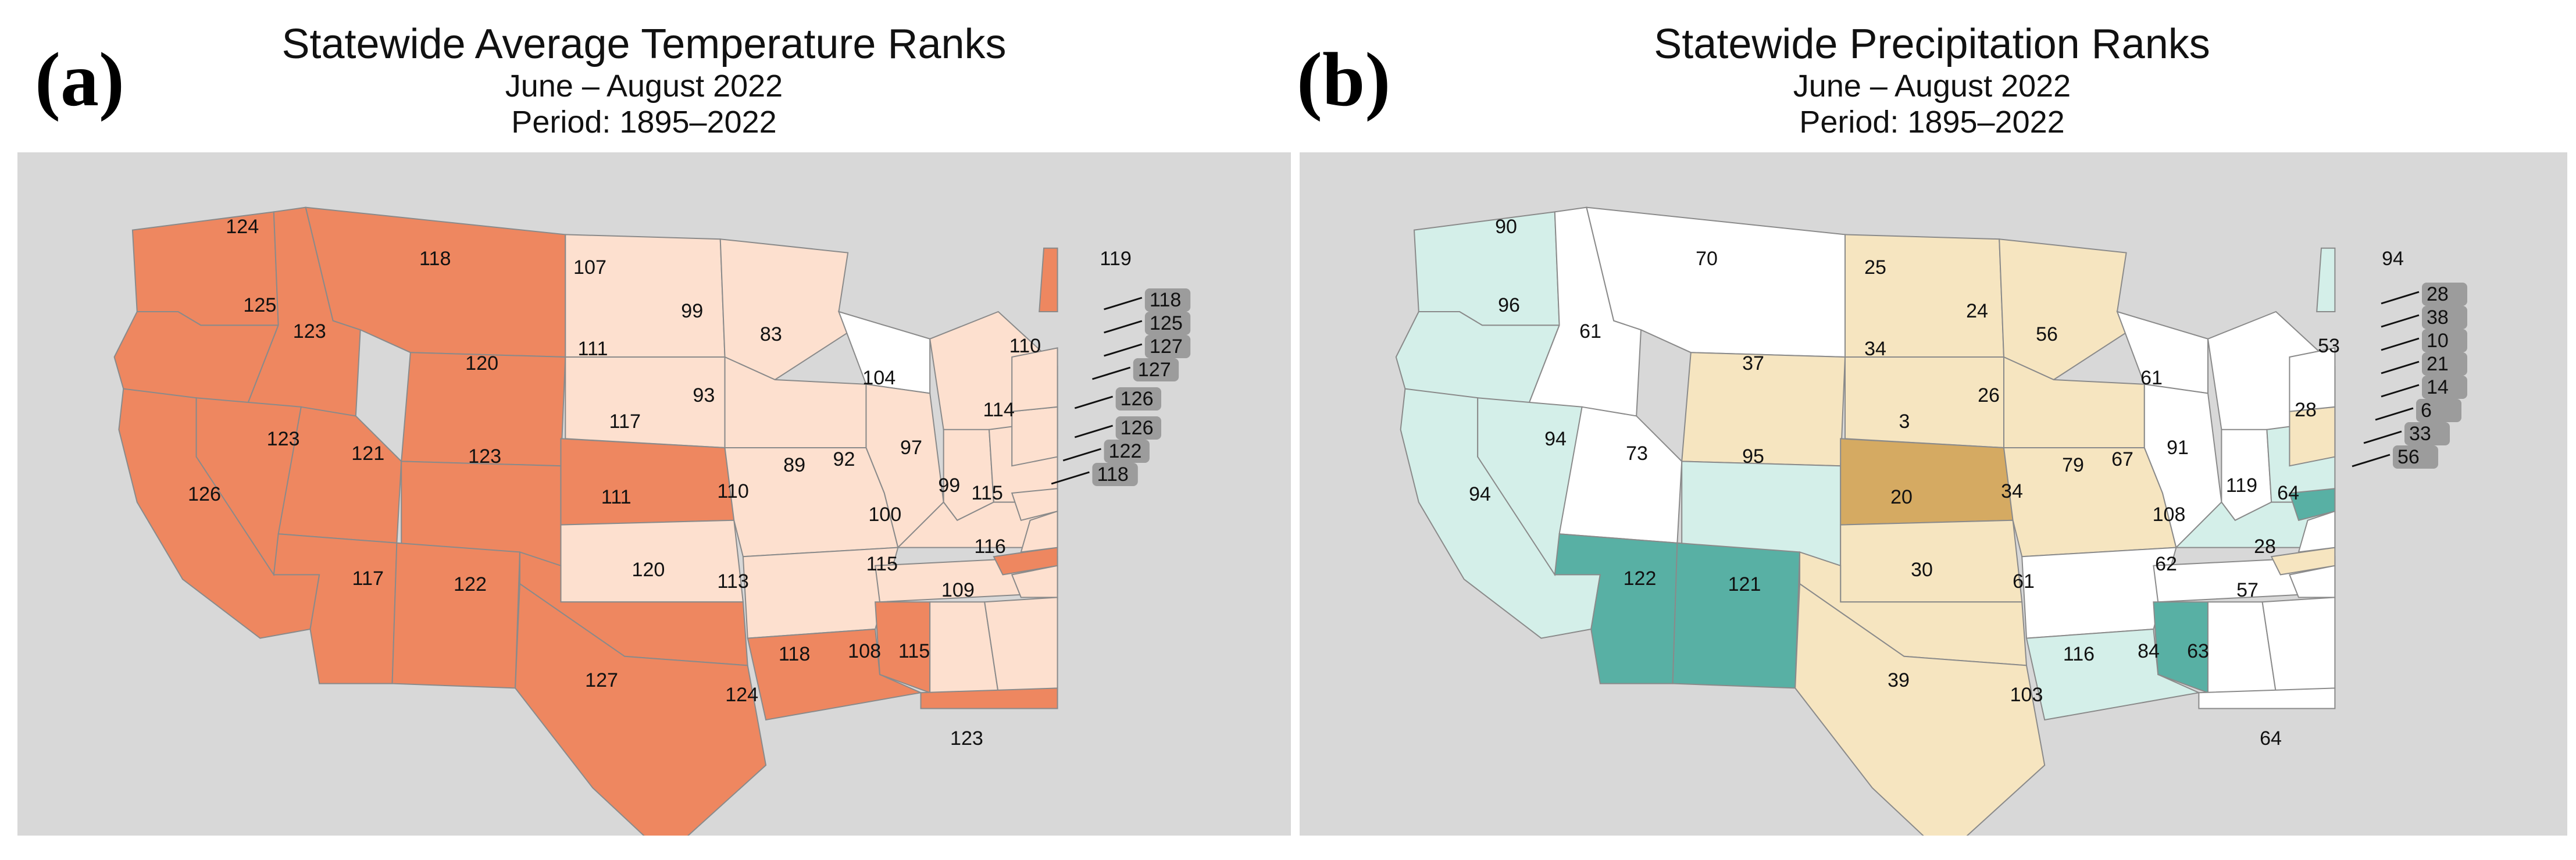 This screenshot has width=2576, height=860. Describe the element at coordinates (2329, 346) in the screenshot. I see `state-rank-ny: 53` at that location.